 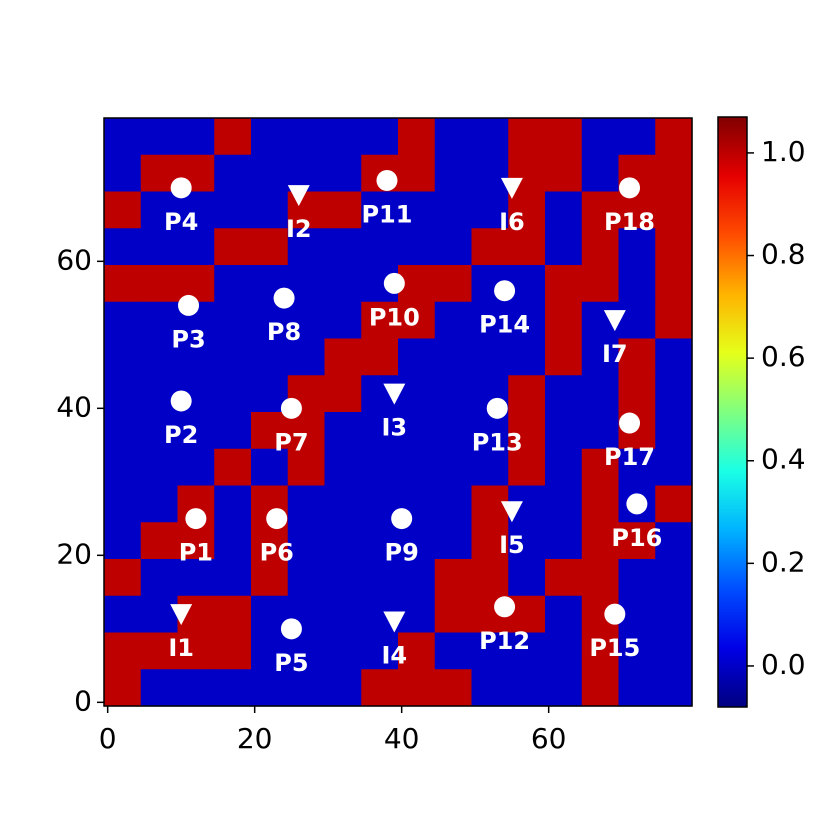 I want to click on point-label: I5, so click(x=512, y=545).